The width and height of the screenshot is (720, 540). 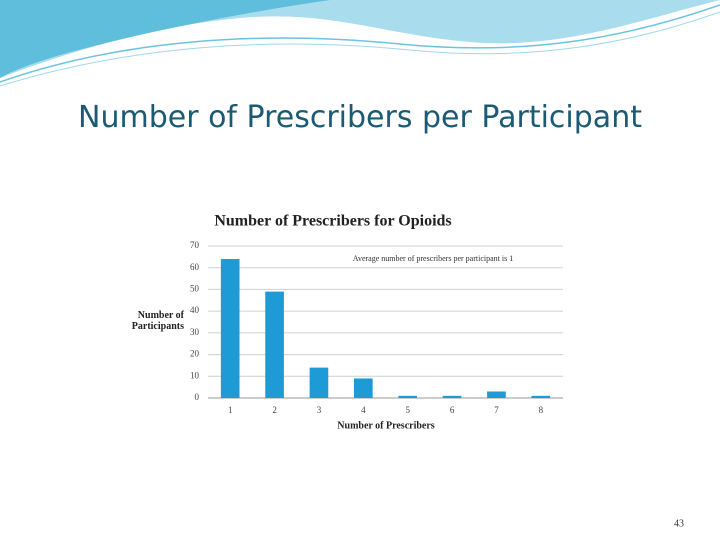 What do you see at coordinates (496, 410) in the screenshot?
I see `x-tick-label: 7` at bounding box center [496, 410].